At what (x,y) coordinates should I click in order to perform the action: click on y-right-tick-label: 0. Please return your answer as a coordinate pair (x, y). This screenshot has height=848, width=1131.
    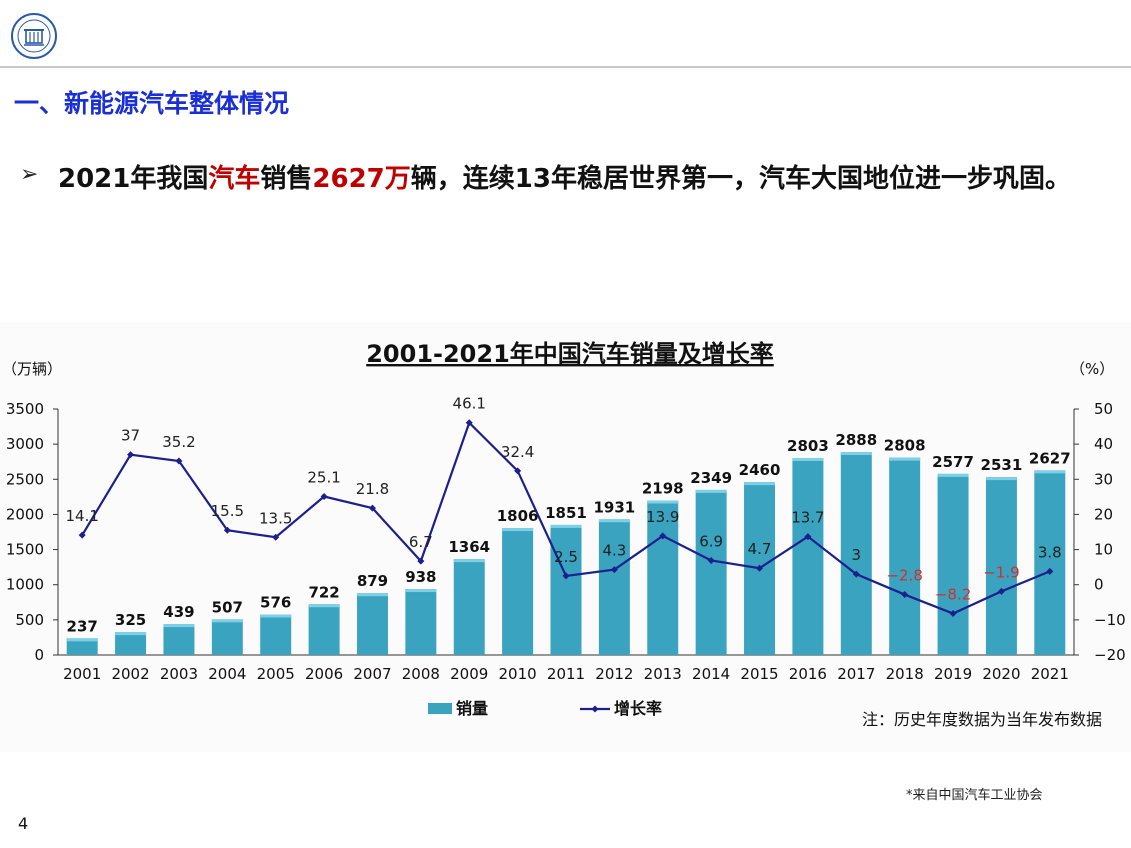
    Looking at the image, I should click on (1099, 585).